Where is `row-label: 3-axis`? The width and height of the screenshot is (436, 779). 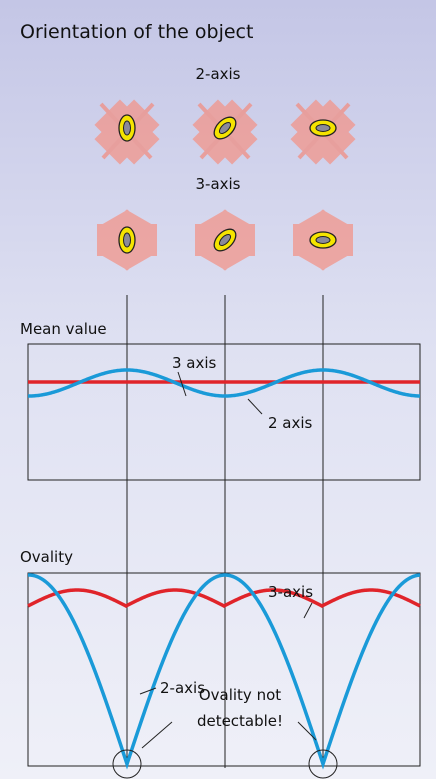
row-label: 3-axis is located at coordinates (217, 184).